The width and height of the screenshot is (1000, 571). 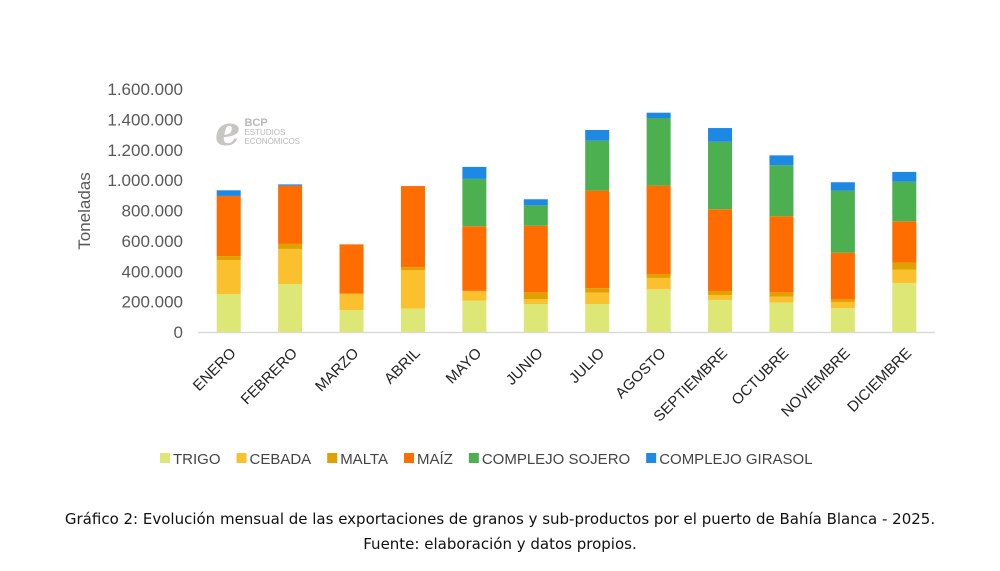 What do you see at coordinates (152, 211) in the screenshot?
I see `y-tick-label: 800.000` at bounding box center [152, 211].